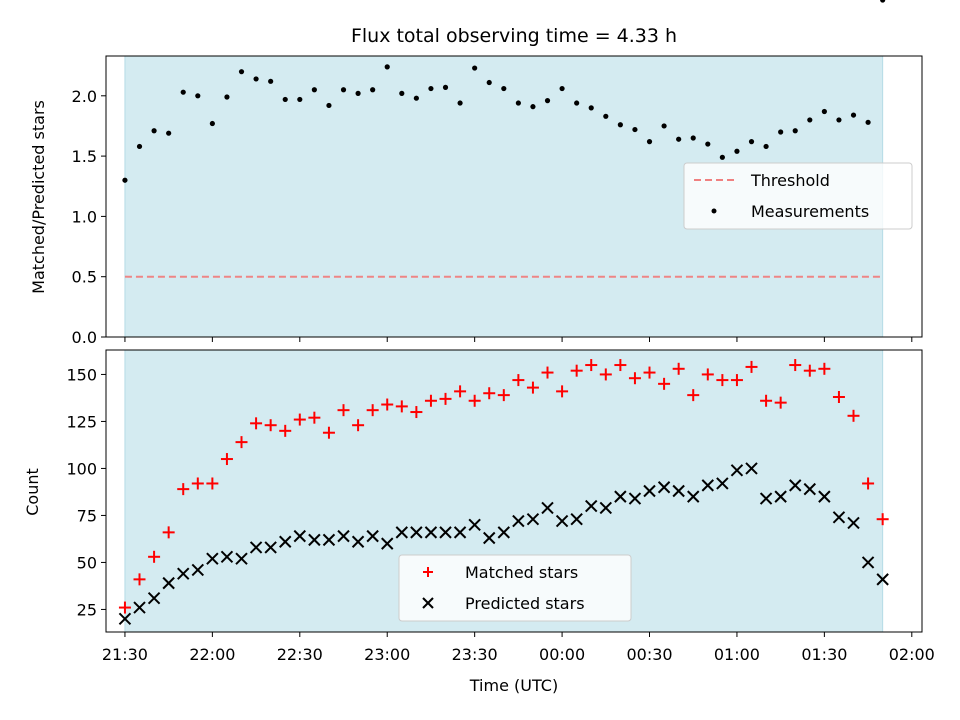 This screenshot has width=960, height=720. I want to click on x-tick-label: 01:00, so click(737, 654).